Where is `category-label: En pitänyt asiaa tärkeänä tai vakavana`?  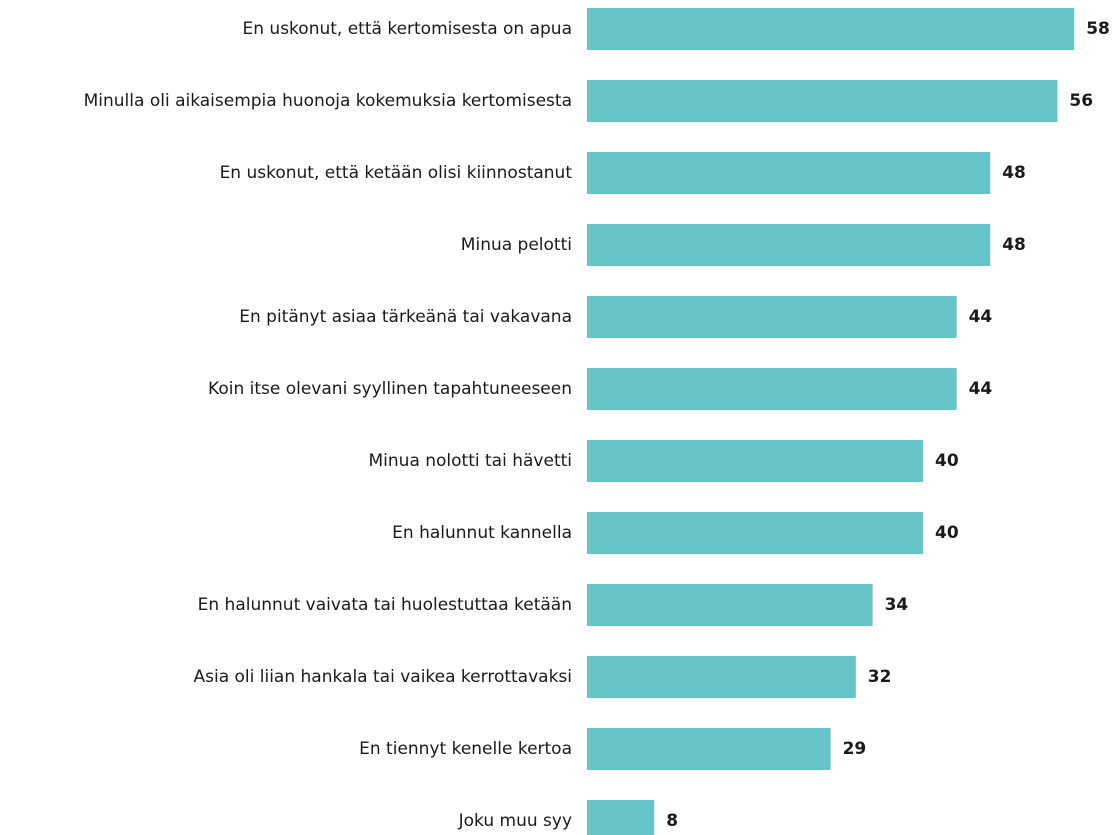
category-label: En pitänyt asiaa tärkeänä tai vakavana is located at coordinates (405, 317).